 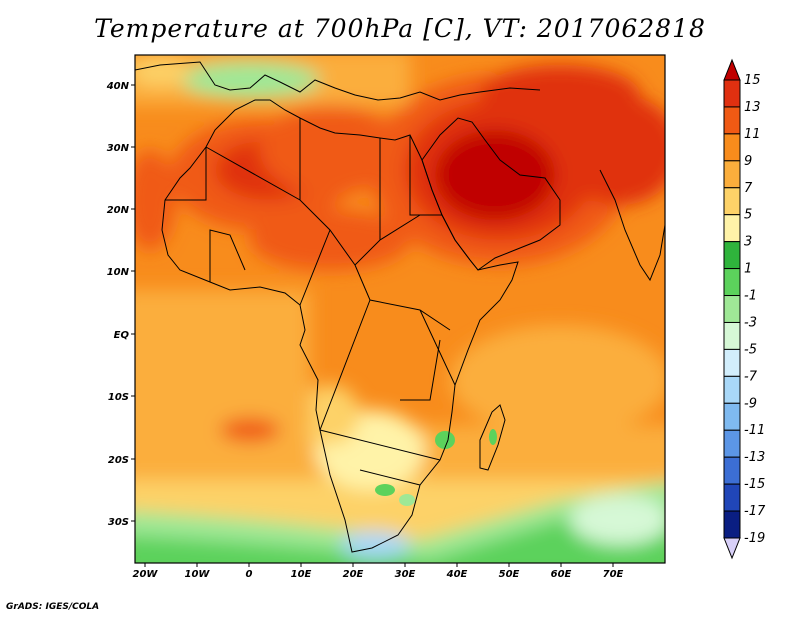 I want to click on colorbar-label: -15, so click(x=754, y=484).